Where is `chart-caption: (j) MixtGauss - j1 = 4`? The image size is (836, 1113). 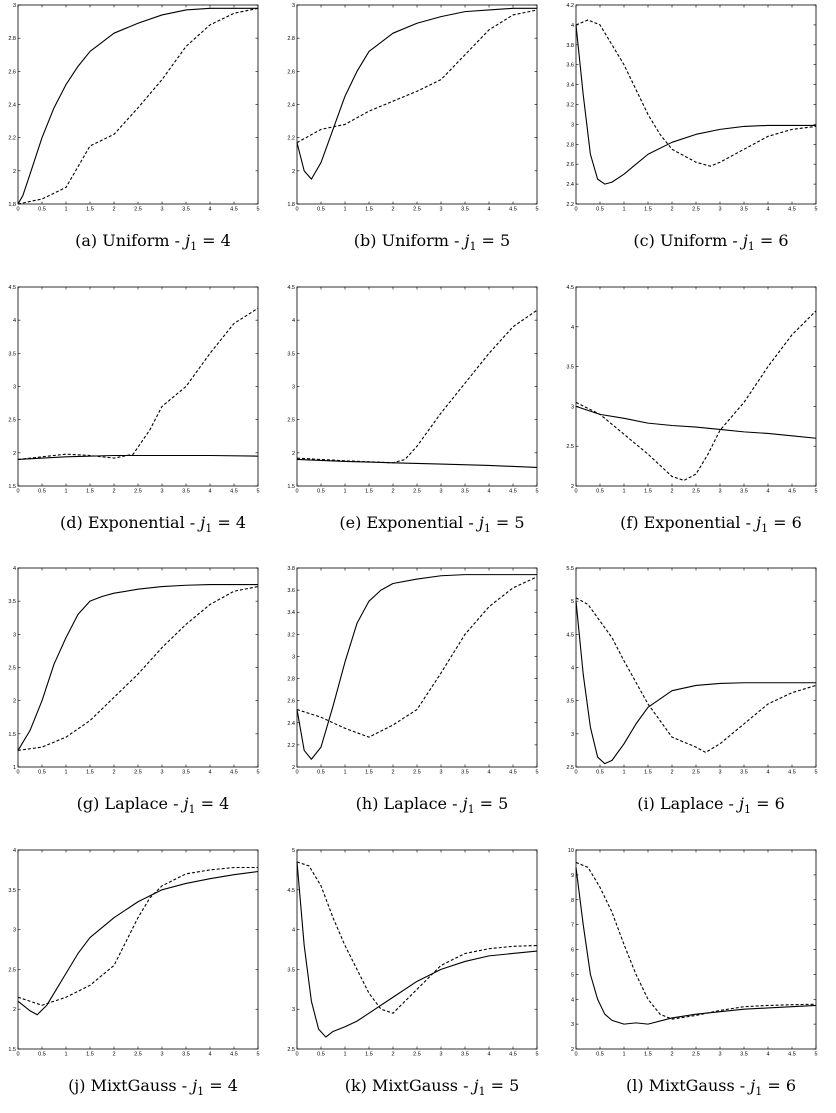
chart-caption: (j) MixtGauss - j1 = 4 is located at coordinates (153, 1087).